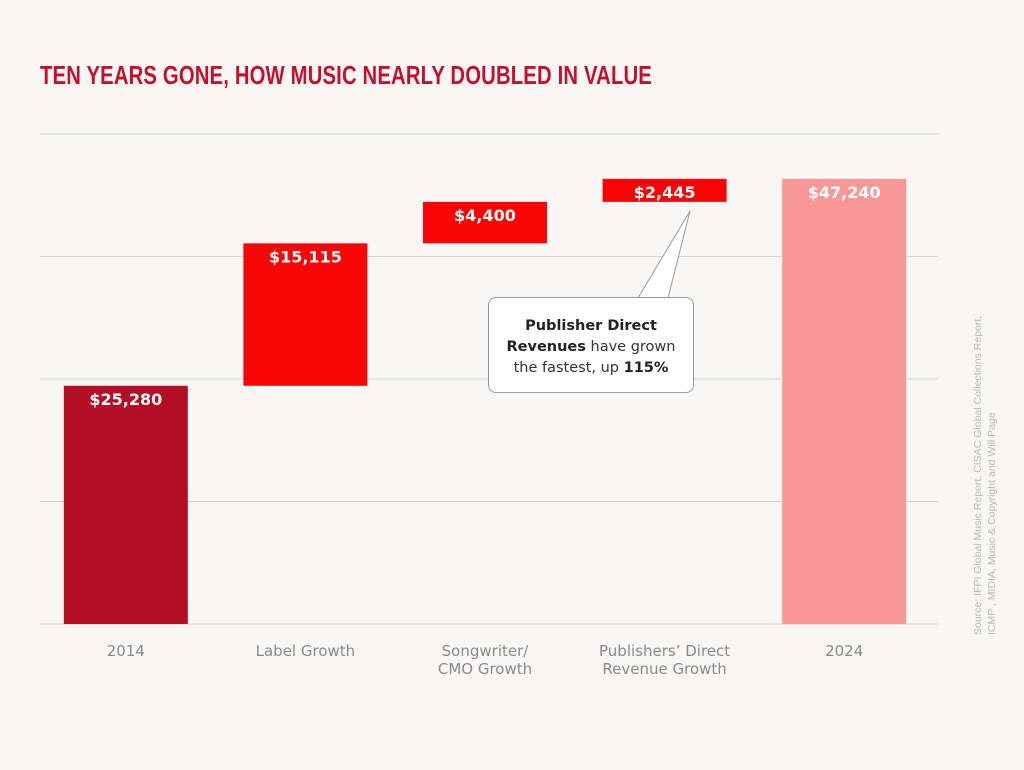 The height and width of the screenshot is (770, 1024). I want to click on data-label: $25,280, so click(125, 399).